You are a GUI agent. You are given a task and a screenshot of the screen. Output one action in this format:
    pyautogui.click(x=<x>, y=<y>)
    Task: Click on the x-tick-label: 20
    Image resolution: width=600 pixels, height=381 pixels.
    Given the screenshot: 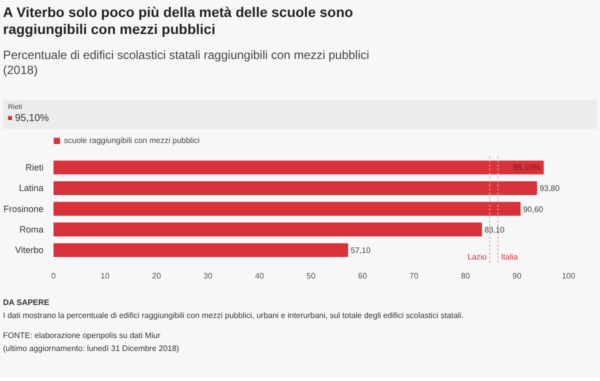 What is the action you would take?
    pyautogui.click(x=157, y=276)
    